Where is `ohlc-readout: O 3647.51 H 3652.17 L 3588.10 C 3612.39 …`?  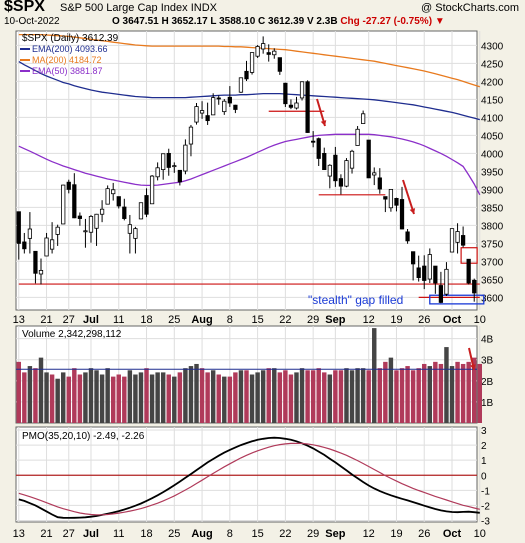 ohlc-readout: O 3647.51 H 3652.17 L 3588.10 C 3612.39 … is located at coordinates (278, 21).